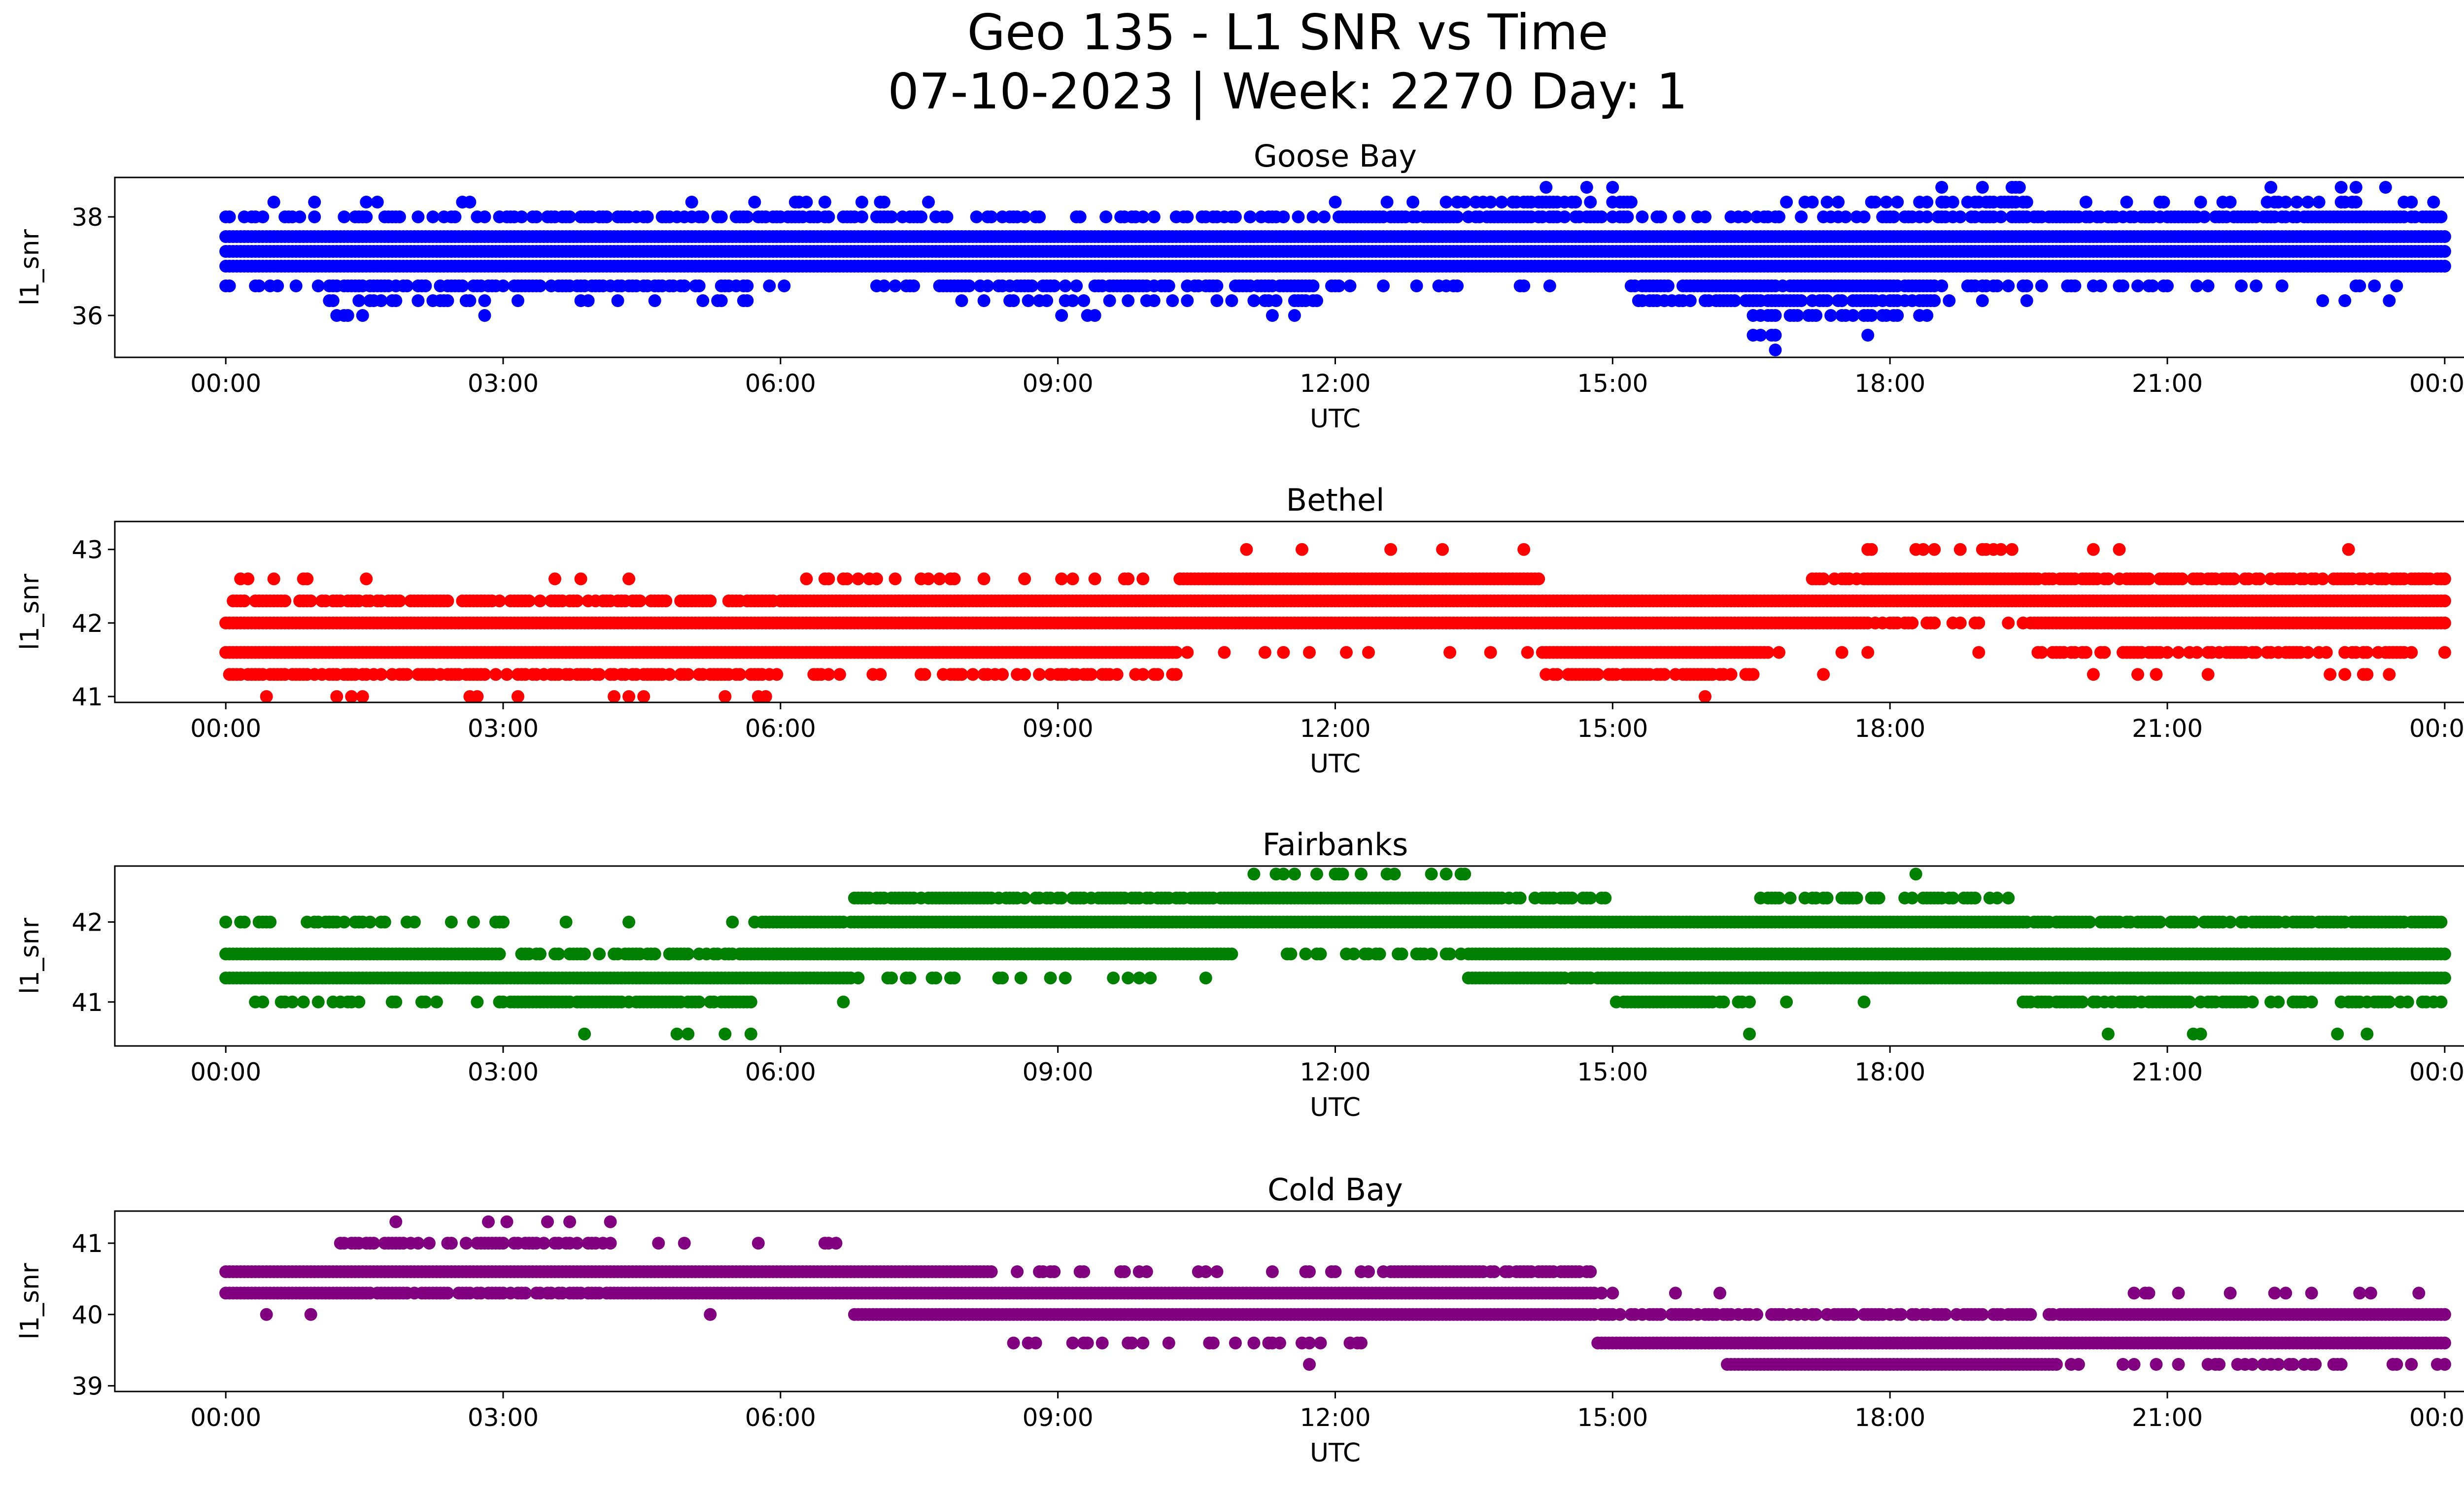 Image resolution: width=2464 pixels, height=1495 pixels. Describe the element at coordinates (1287, 32) in the screenshot. I see `figure-title-line1: Geo 135 - L1 SNR vs Time` at that location.